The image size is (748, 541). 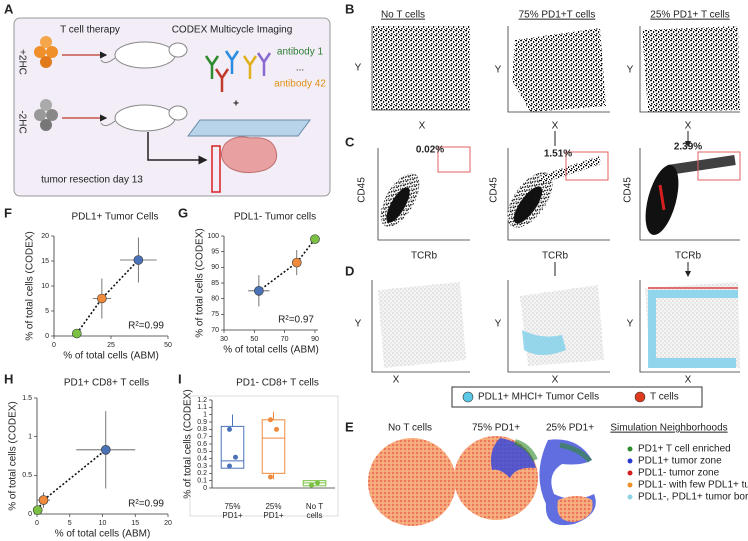 I want to click on box, so click(x=273, y=446).